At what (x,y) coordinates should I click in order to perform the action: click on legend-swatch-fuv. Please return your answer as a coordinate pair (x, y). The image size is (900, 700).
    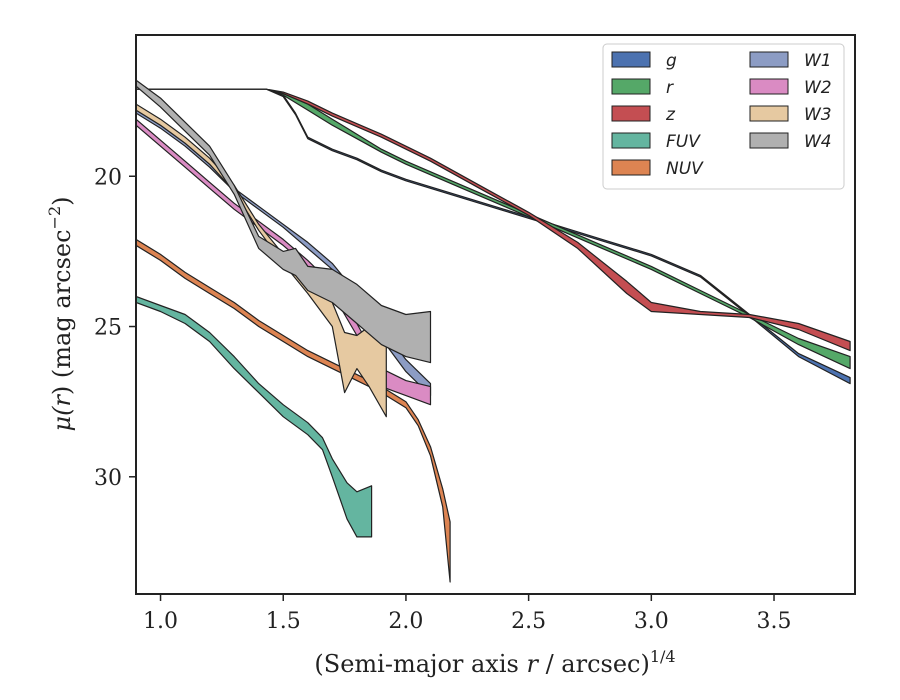
    Looking at the image, I should click on (631, 140).